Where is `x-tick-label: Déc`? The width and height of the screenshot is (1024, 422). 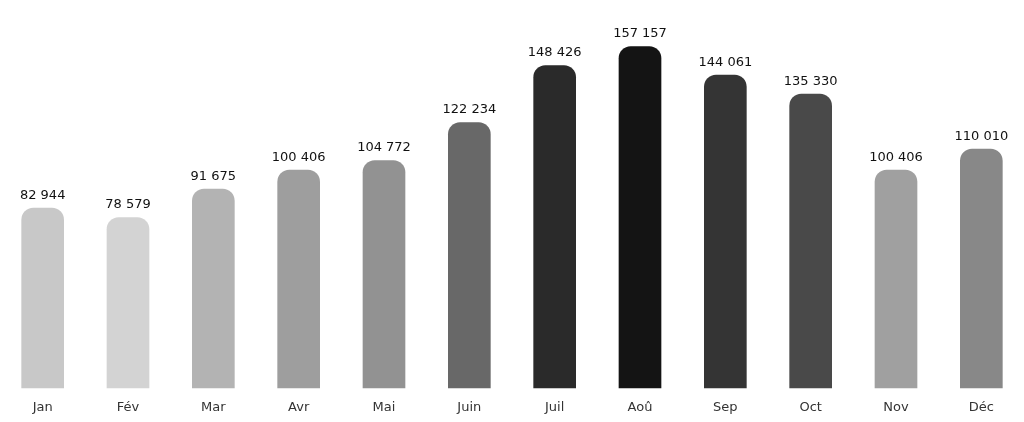 x-tick-label: Déc is located at coordinates (981, 406).